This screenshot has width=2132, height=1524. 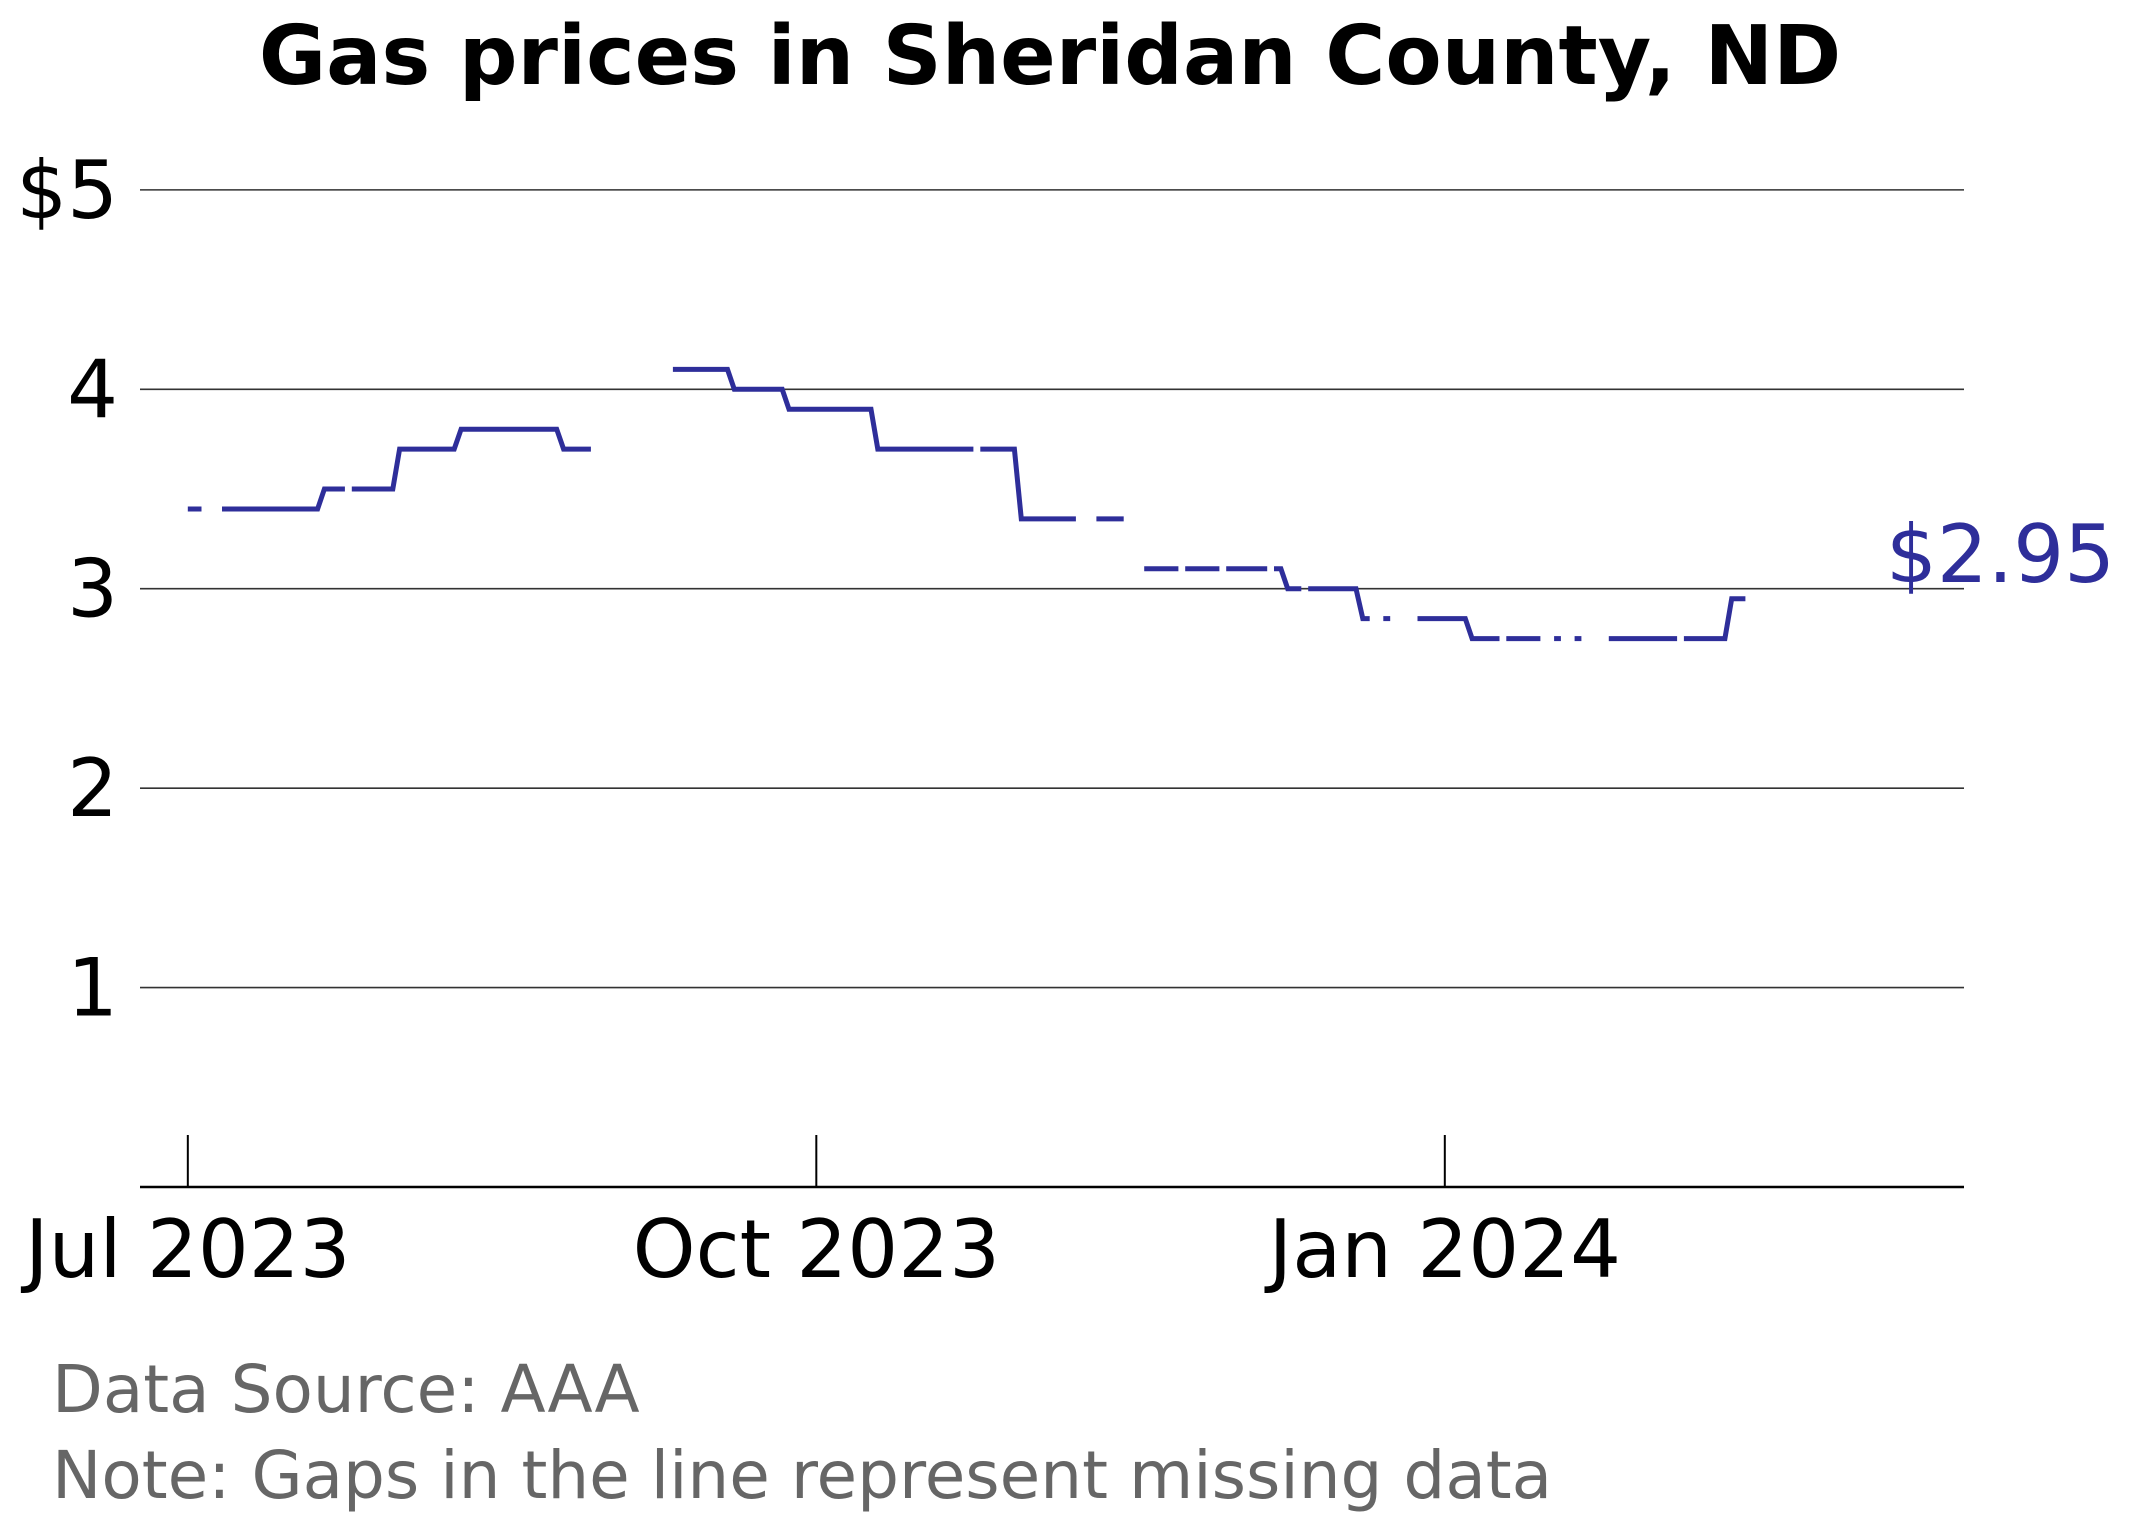 What do you see at coordinates (92, 988) in the screenshot?
I see `y-tick-label: 1` at bounding box center [92, 988].